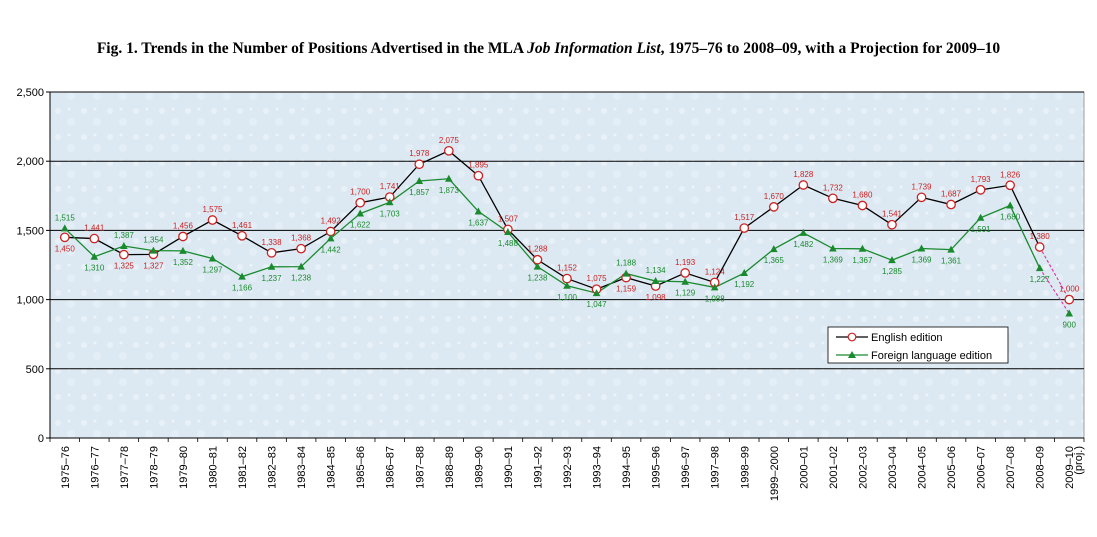  What do you see at coordinates (537, 249) in the screenshot?
I see `english-data-label: 1,288` at bounding box center [537, 249].